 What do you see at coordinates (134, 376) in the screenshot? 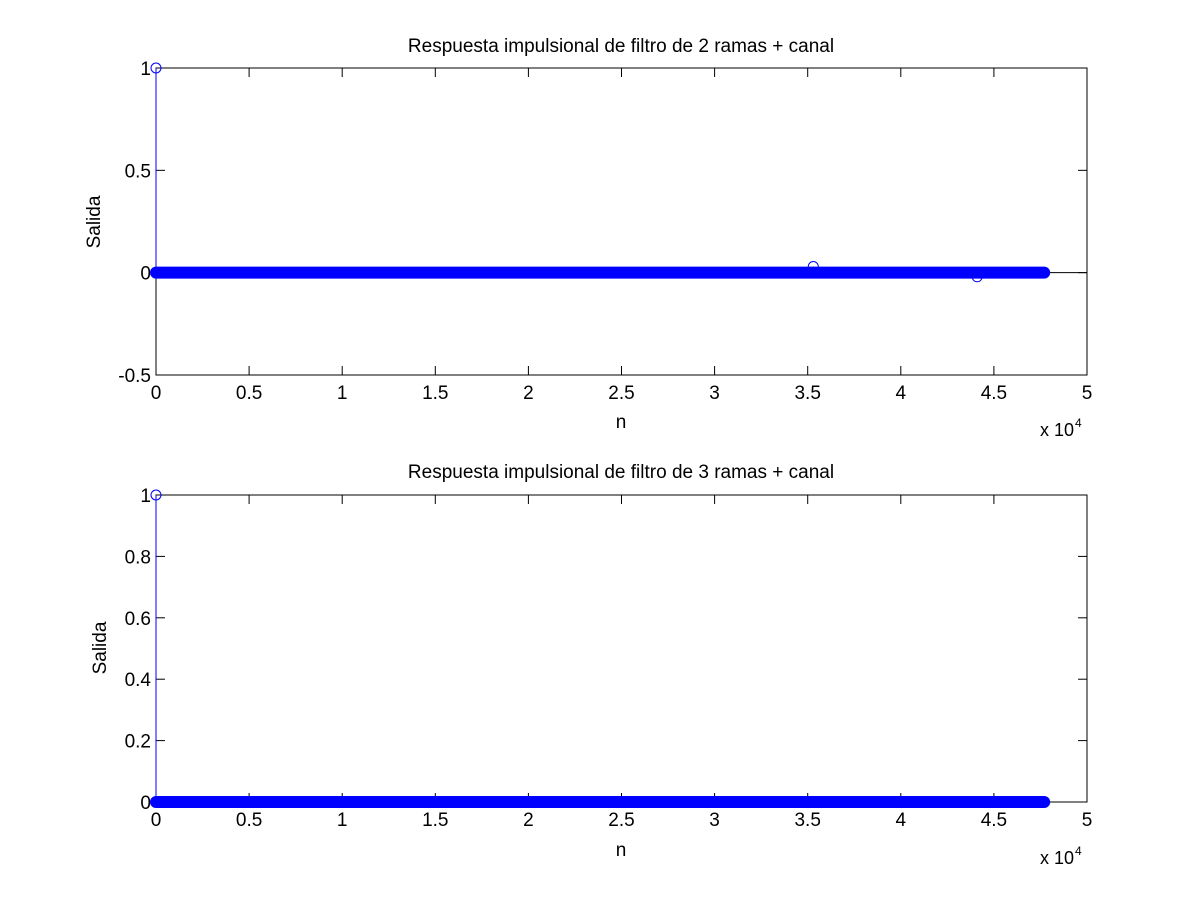
I see `y-tick-label: -0.5` at bounding box center [134, 376].